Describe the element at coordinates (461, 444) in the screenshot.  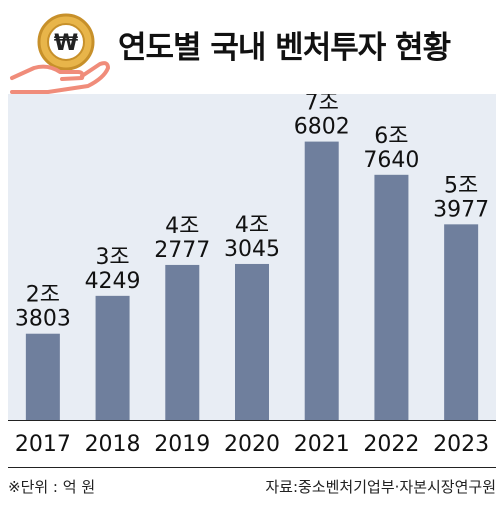
I see `x-tick-2023: 2023` at that location.